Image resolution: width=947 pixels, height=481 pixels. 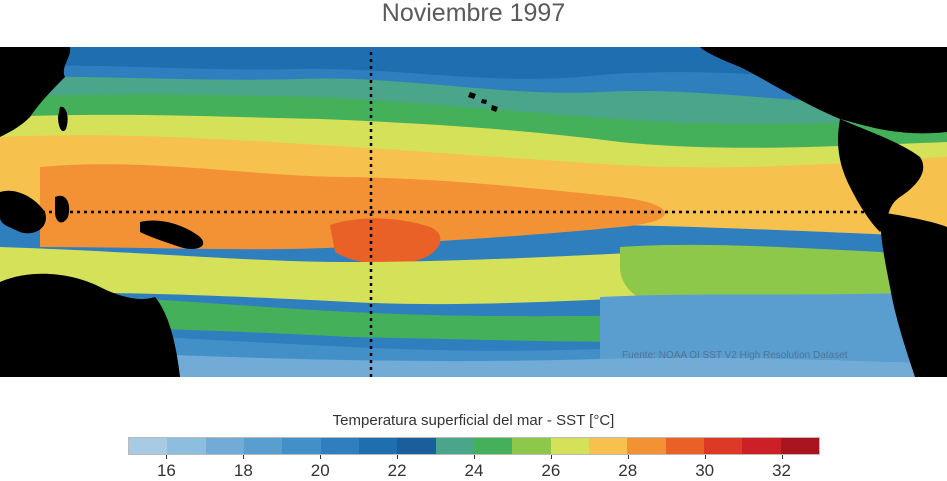 What do you see at coordinates (166, 470) in the screenshot?
I see `colorbar-tick-label: 16` at bounding box center [166, 470].